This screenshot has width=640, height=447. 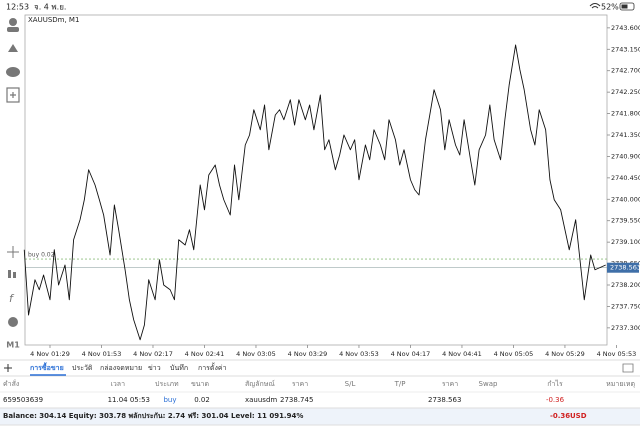 I want to click on summary-currency: USD, so click(x=578, y=416).